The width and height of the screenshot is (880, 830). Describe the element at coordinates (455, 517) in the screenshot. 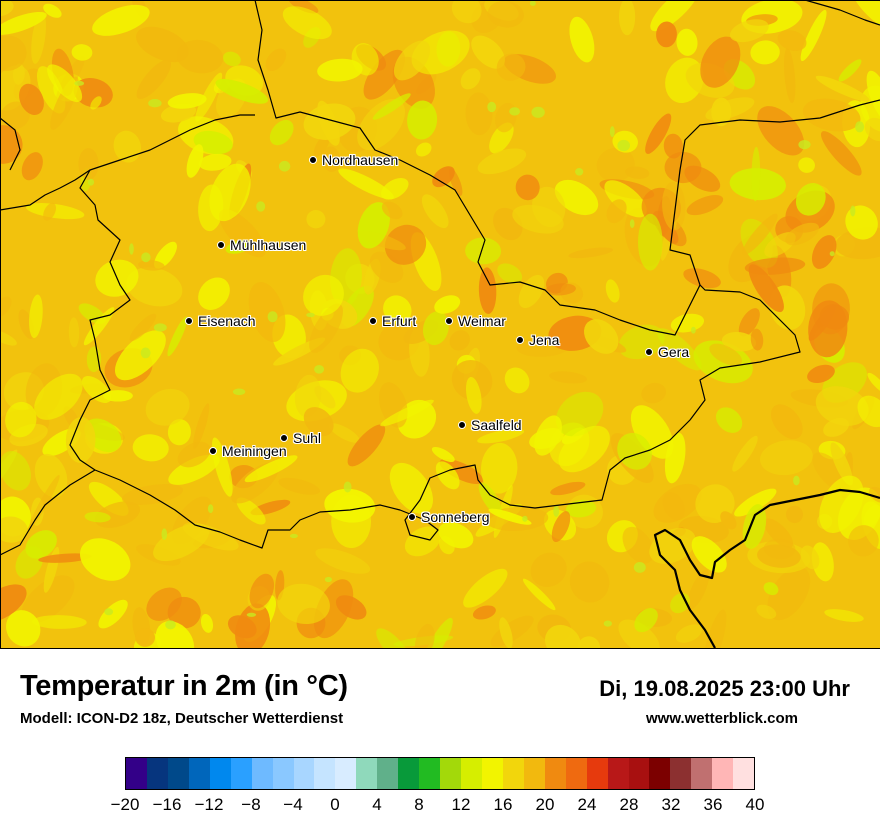

I see `city-label: Sonneberg` at that location.